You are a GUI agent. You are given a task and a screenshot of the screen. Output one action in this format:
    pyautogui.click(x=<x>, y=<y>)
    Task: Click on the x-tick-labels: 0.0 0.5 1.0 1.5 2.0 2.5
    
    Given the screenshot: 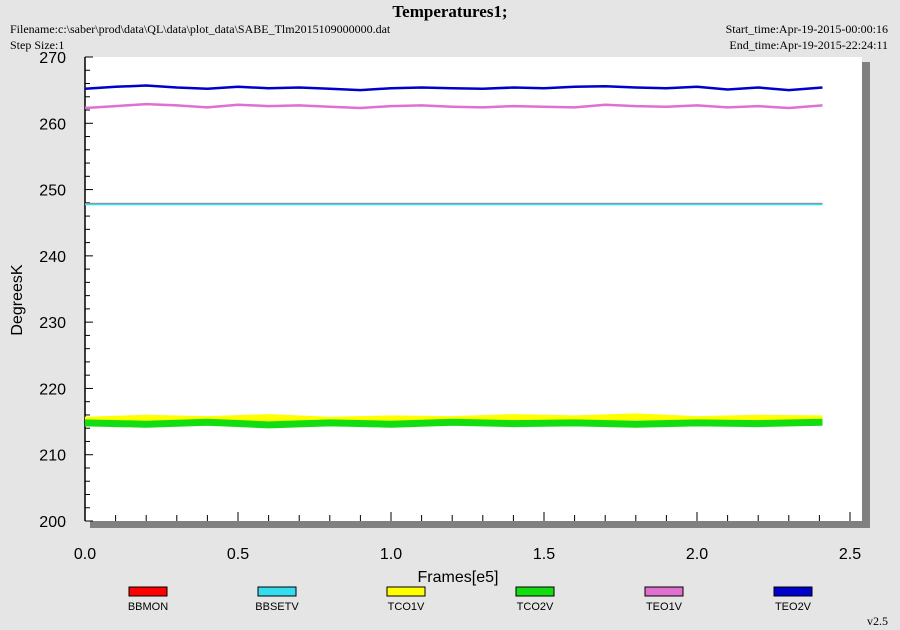 What is the action you would take?
    pyautogui.click(x=467, y=554)
    